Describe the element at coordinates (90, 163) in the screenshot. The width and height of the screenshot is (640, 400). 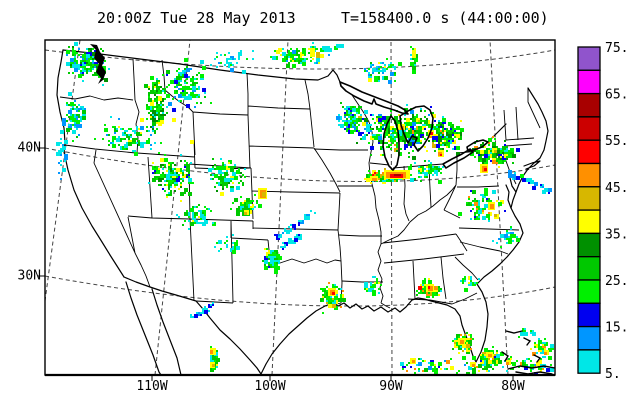
I see `west-coast` at that location.